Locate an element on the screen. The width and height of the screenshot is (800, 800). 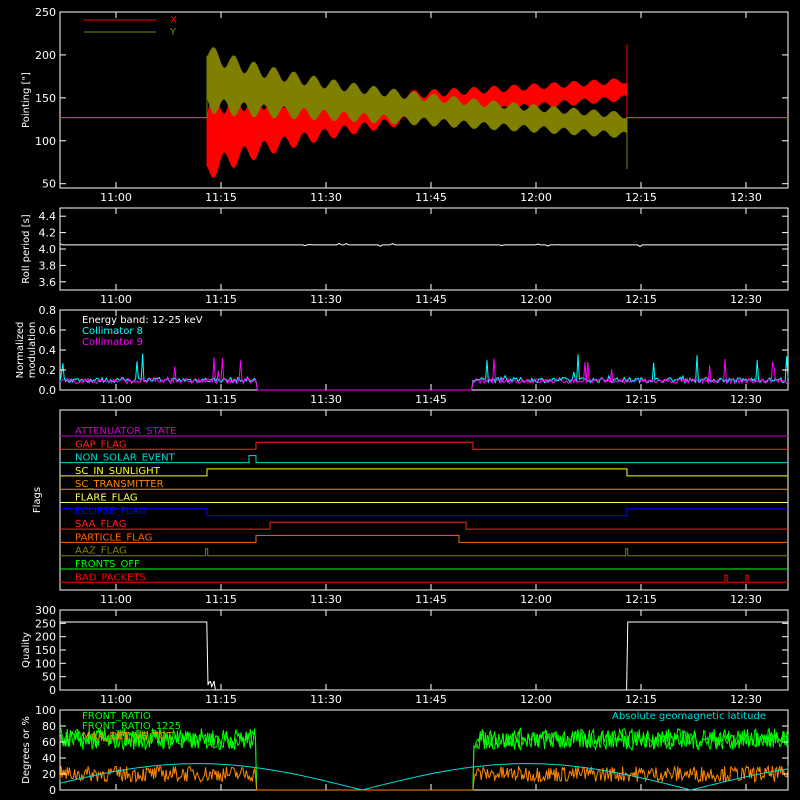
y-tick-label: 80 is located at coordinates (49, 726).